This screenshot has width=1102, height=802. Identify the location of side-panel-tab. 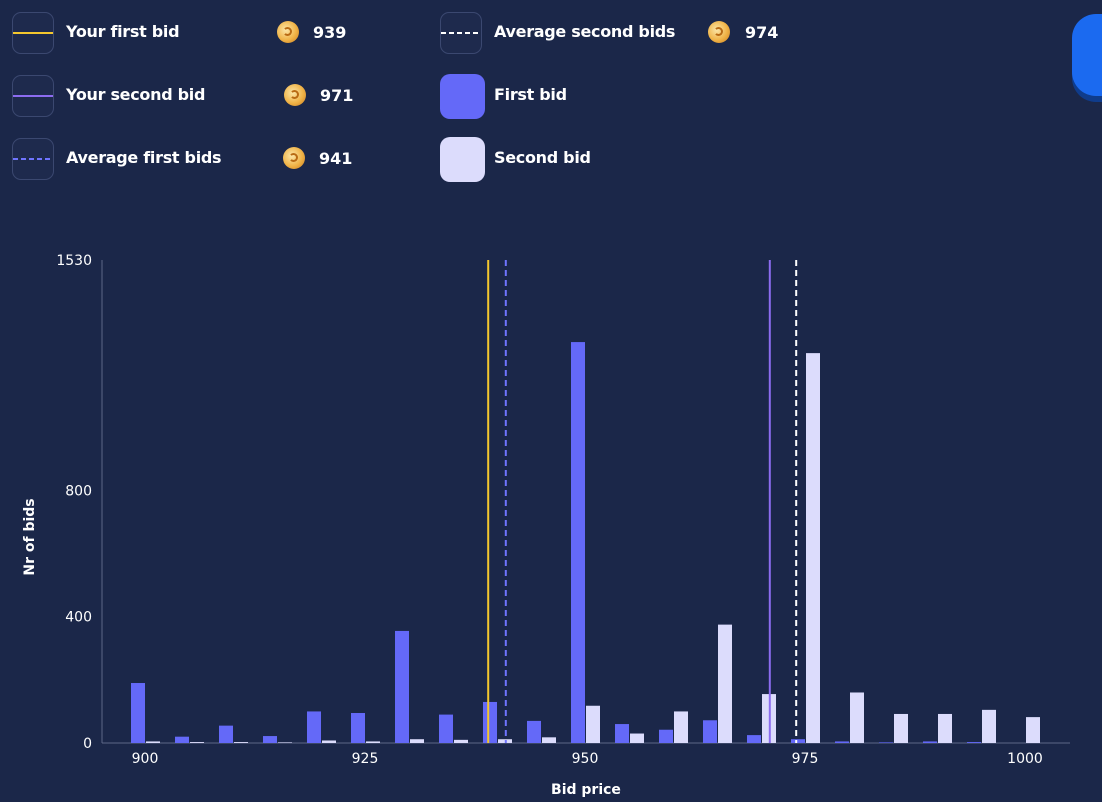
(1087, 55).